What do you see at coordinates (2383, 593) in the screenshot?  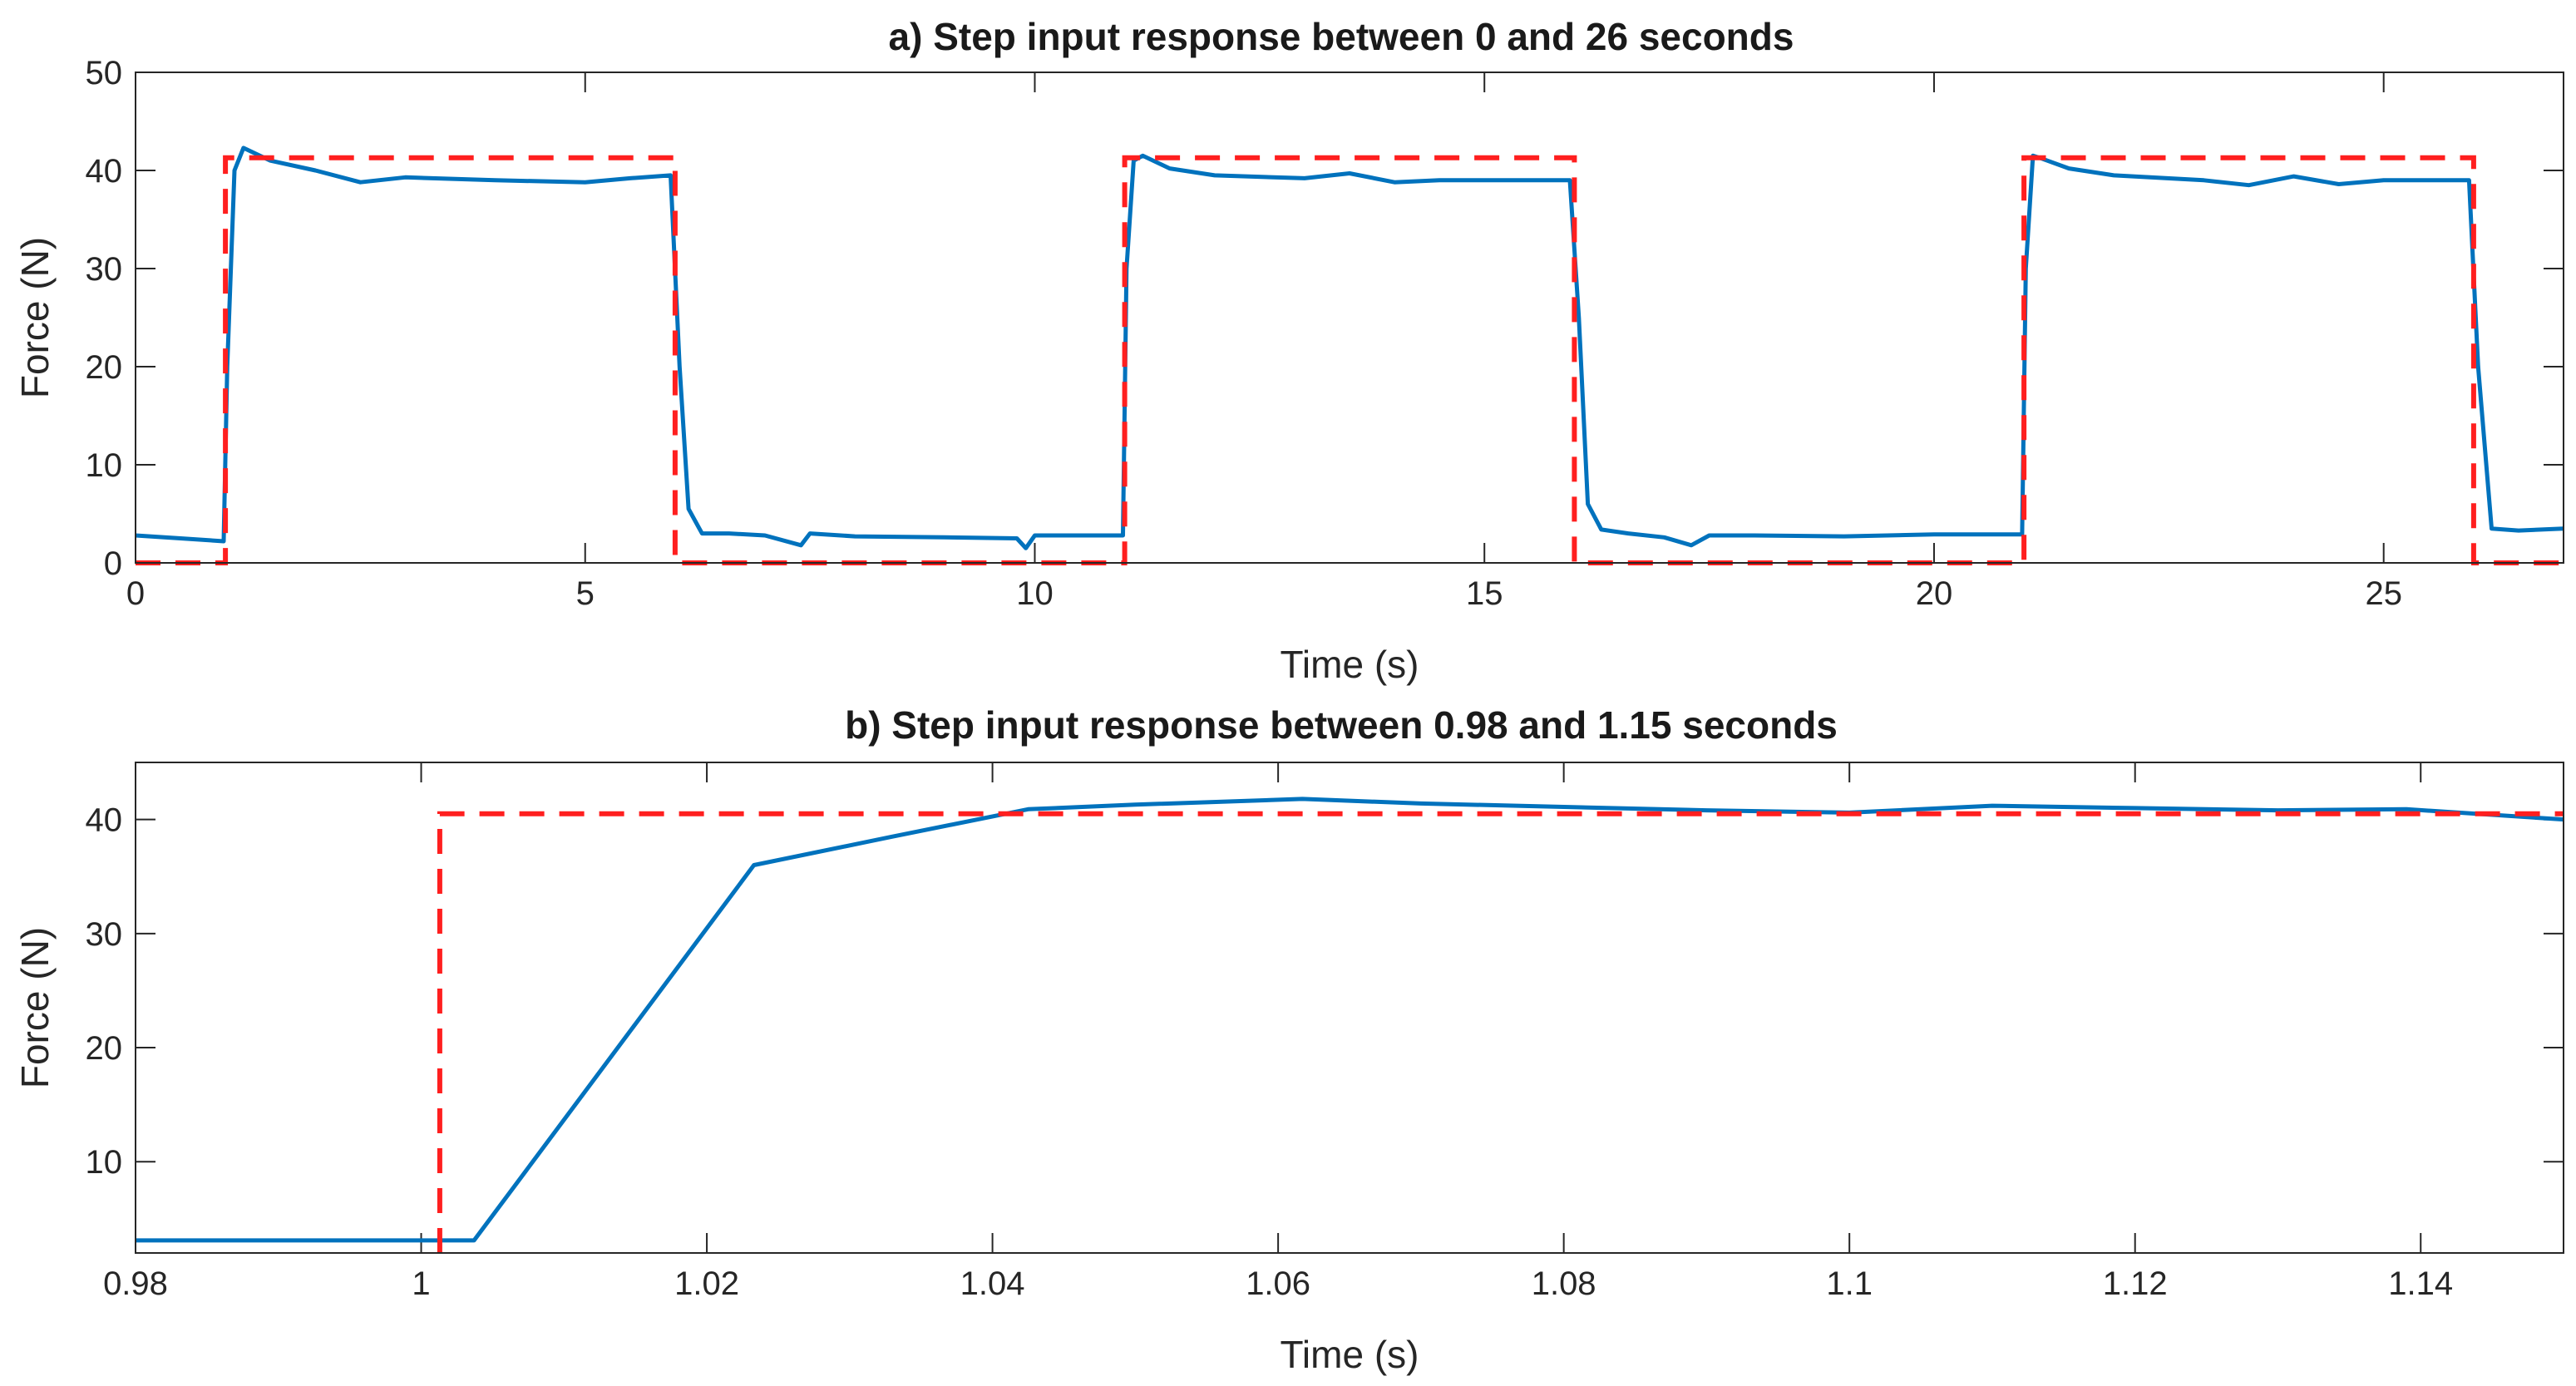 I see `x-tick-label: 25` at bounding box center [2383, 593].